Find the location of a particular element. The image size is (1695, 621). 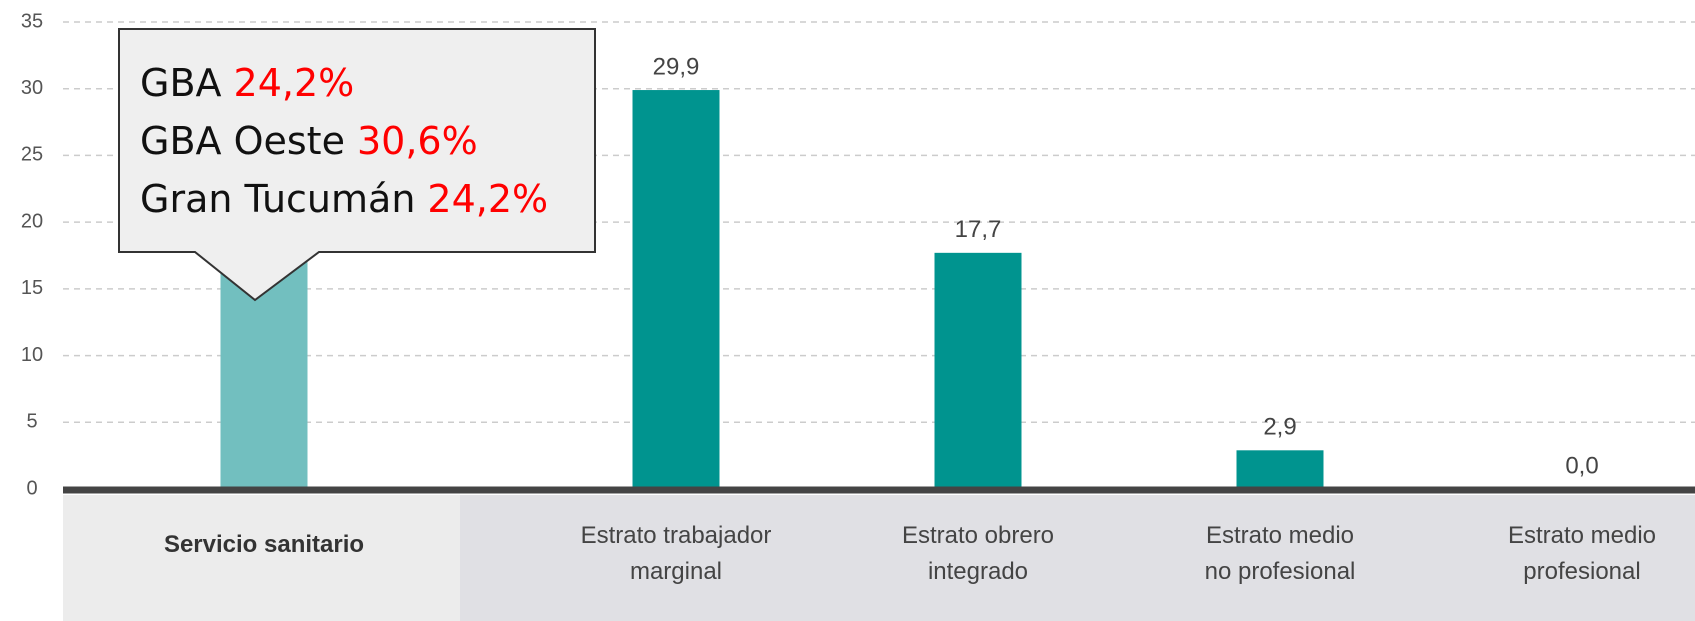

value-label: 29,9 is located at coordinates (676, 66).